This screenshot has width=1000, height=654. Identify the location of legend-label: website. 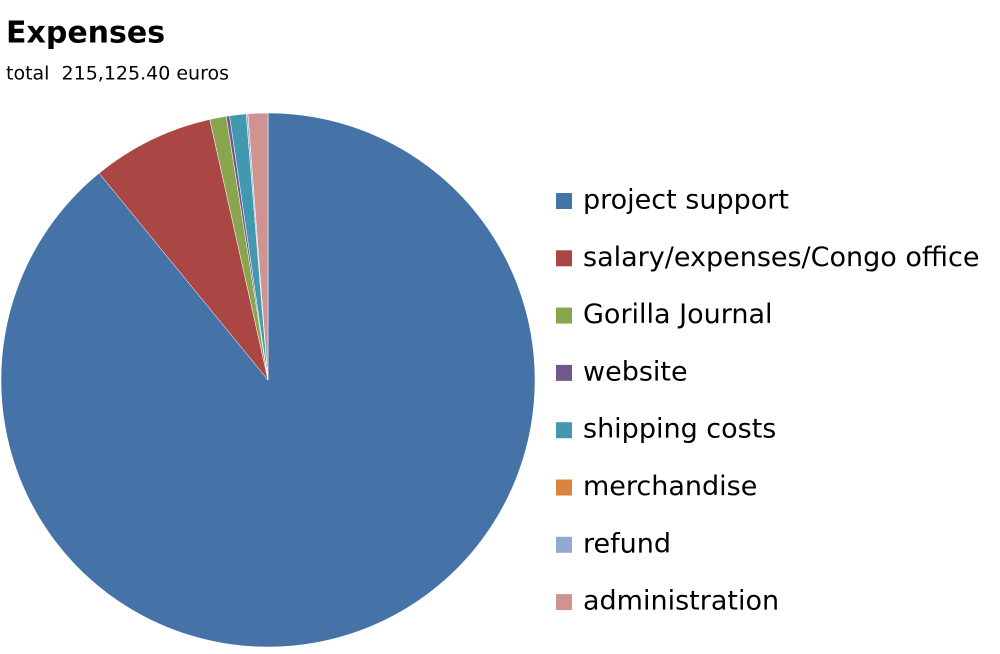
(635, 371).